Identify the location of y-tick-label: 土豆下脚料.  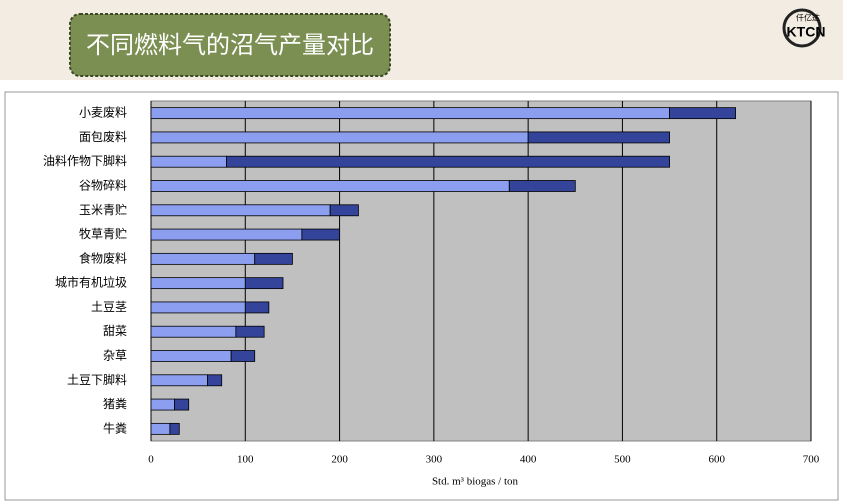
(97, 379).